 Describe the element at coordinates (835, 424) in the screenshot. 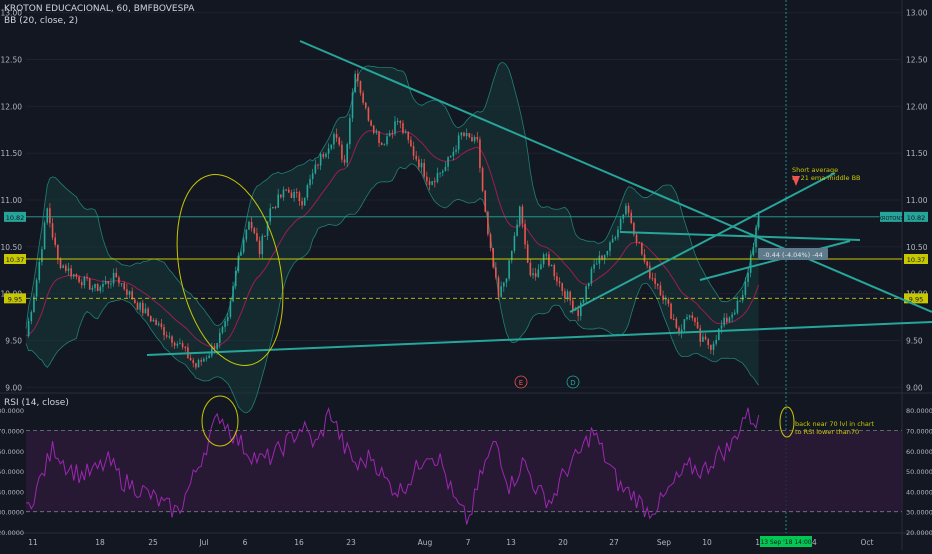

I see `rsi-note-1: back near 70 lvl in chart` at that location.